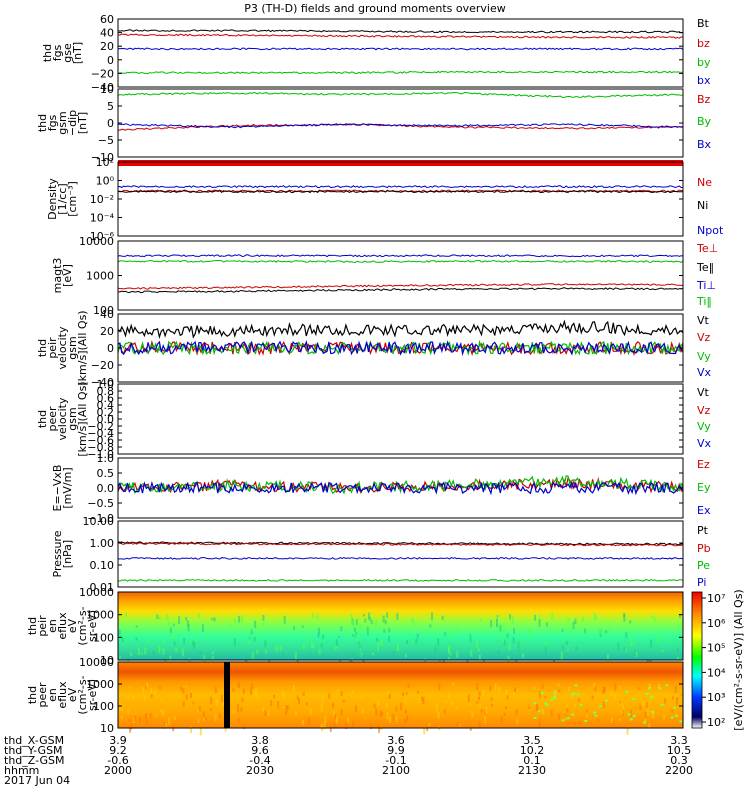 The image size is (750, 800). I want to click on panel-pressure: 10.00 1.00 0.10 0.01 Pressure[nPa] Pt Pb Pe Pi, so click(381, 554).